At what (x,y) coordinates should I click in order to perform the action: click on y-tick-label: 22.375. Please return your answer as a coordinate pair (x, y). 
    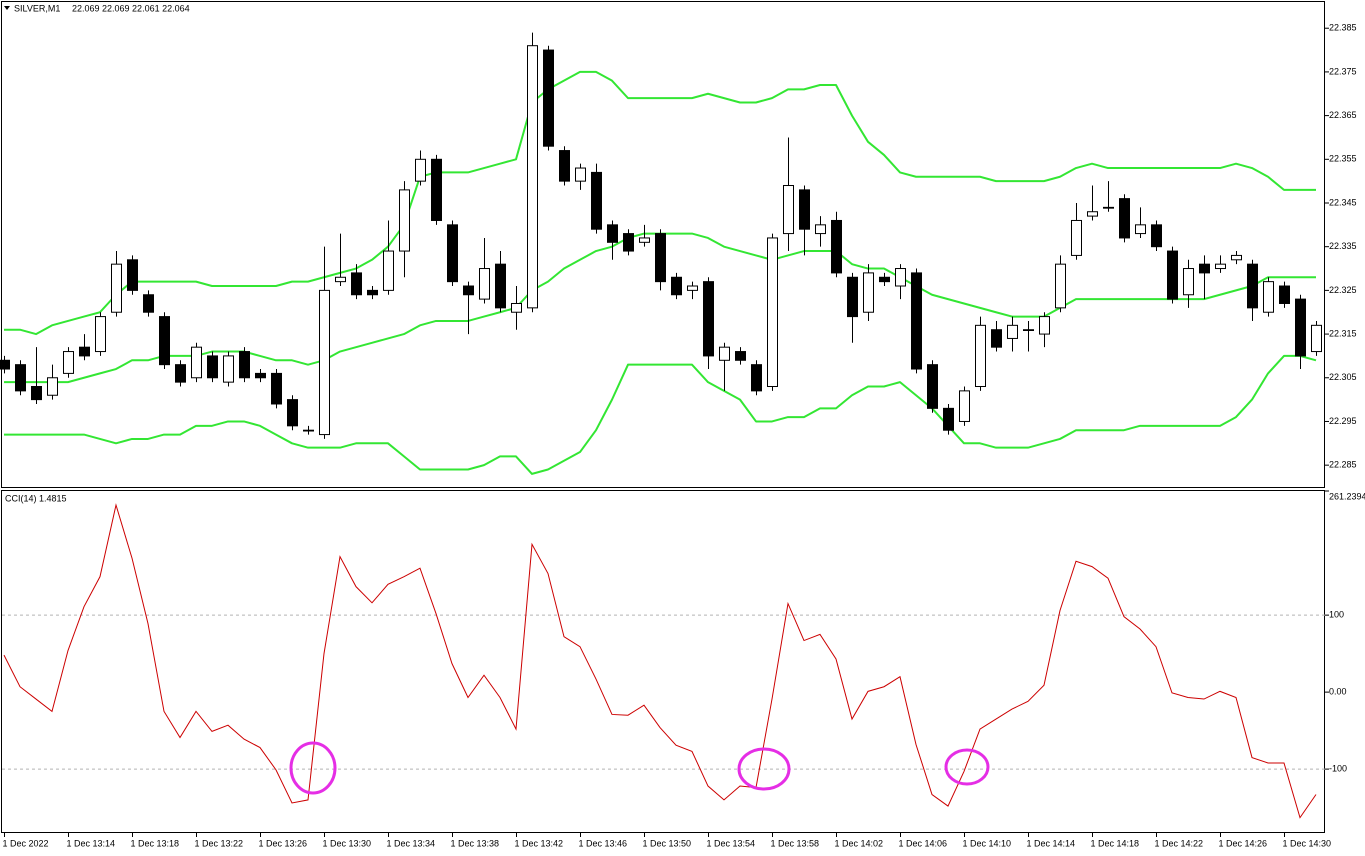
    Looking at the image, I should click on (1343, 71).